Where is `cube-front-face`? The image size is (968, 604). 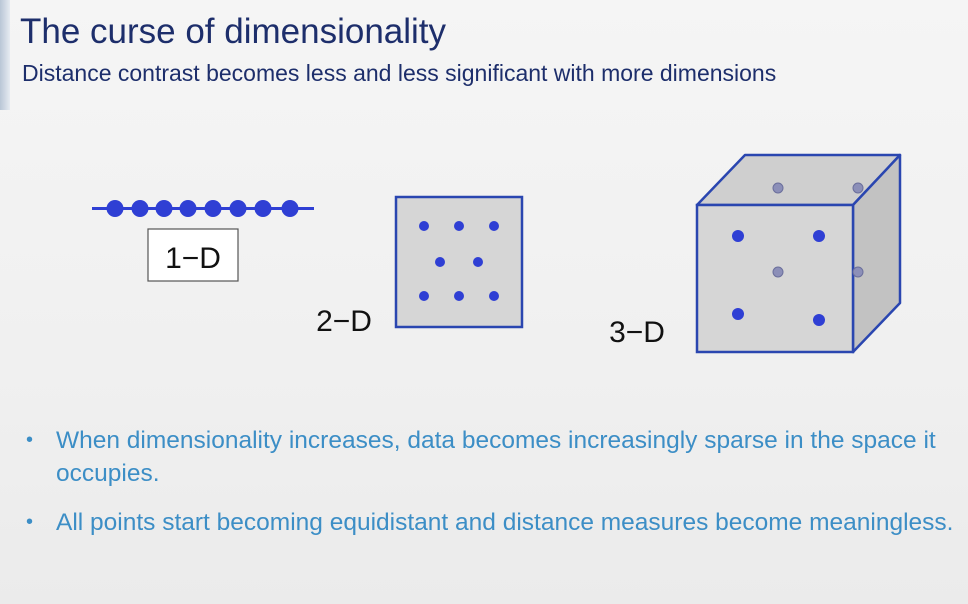
cube-front-face is located at coordinates (775, 278).